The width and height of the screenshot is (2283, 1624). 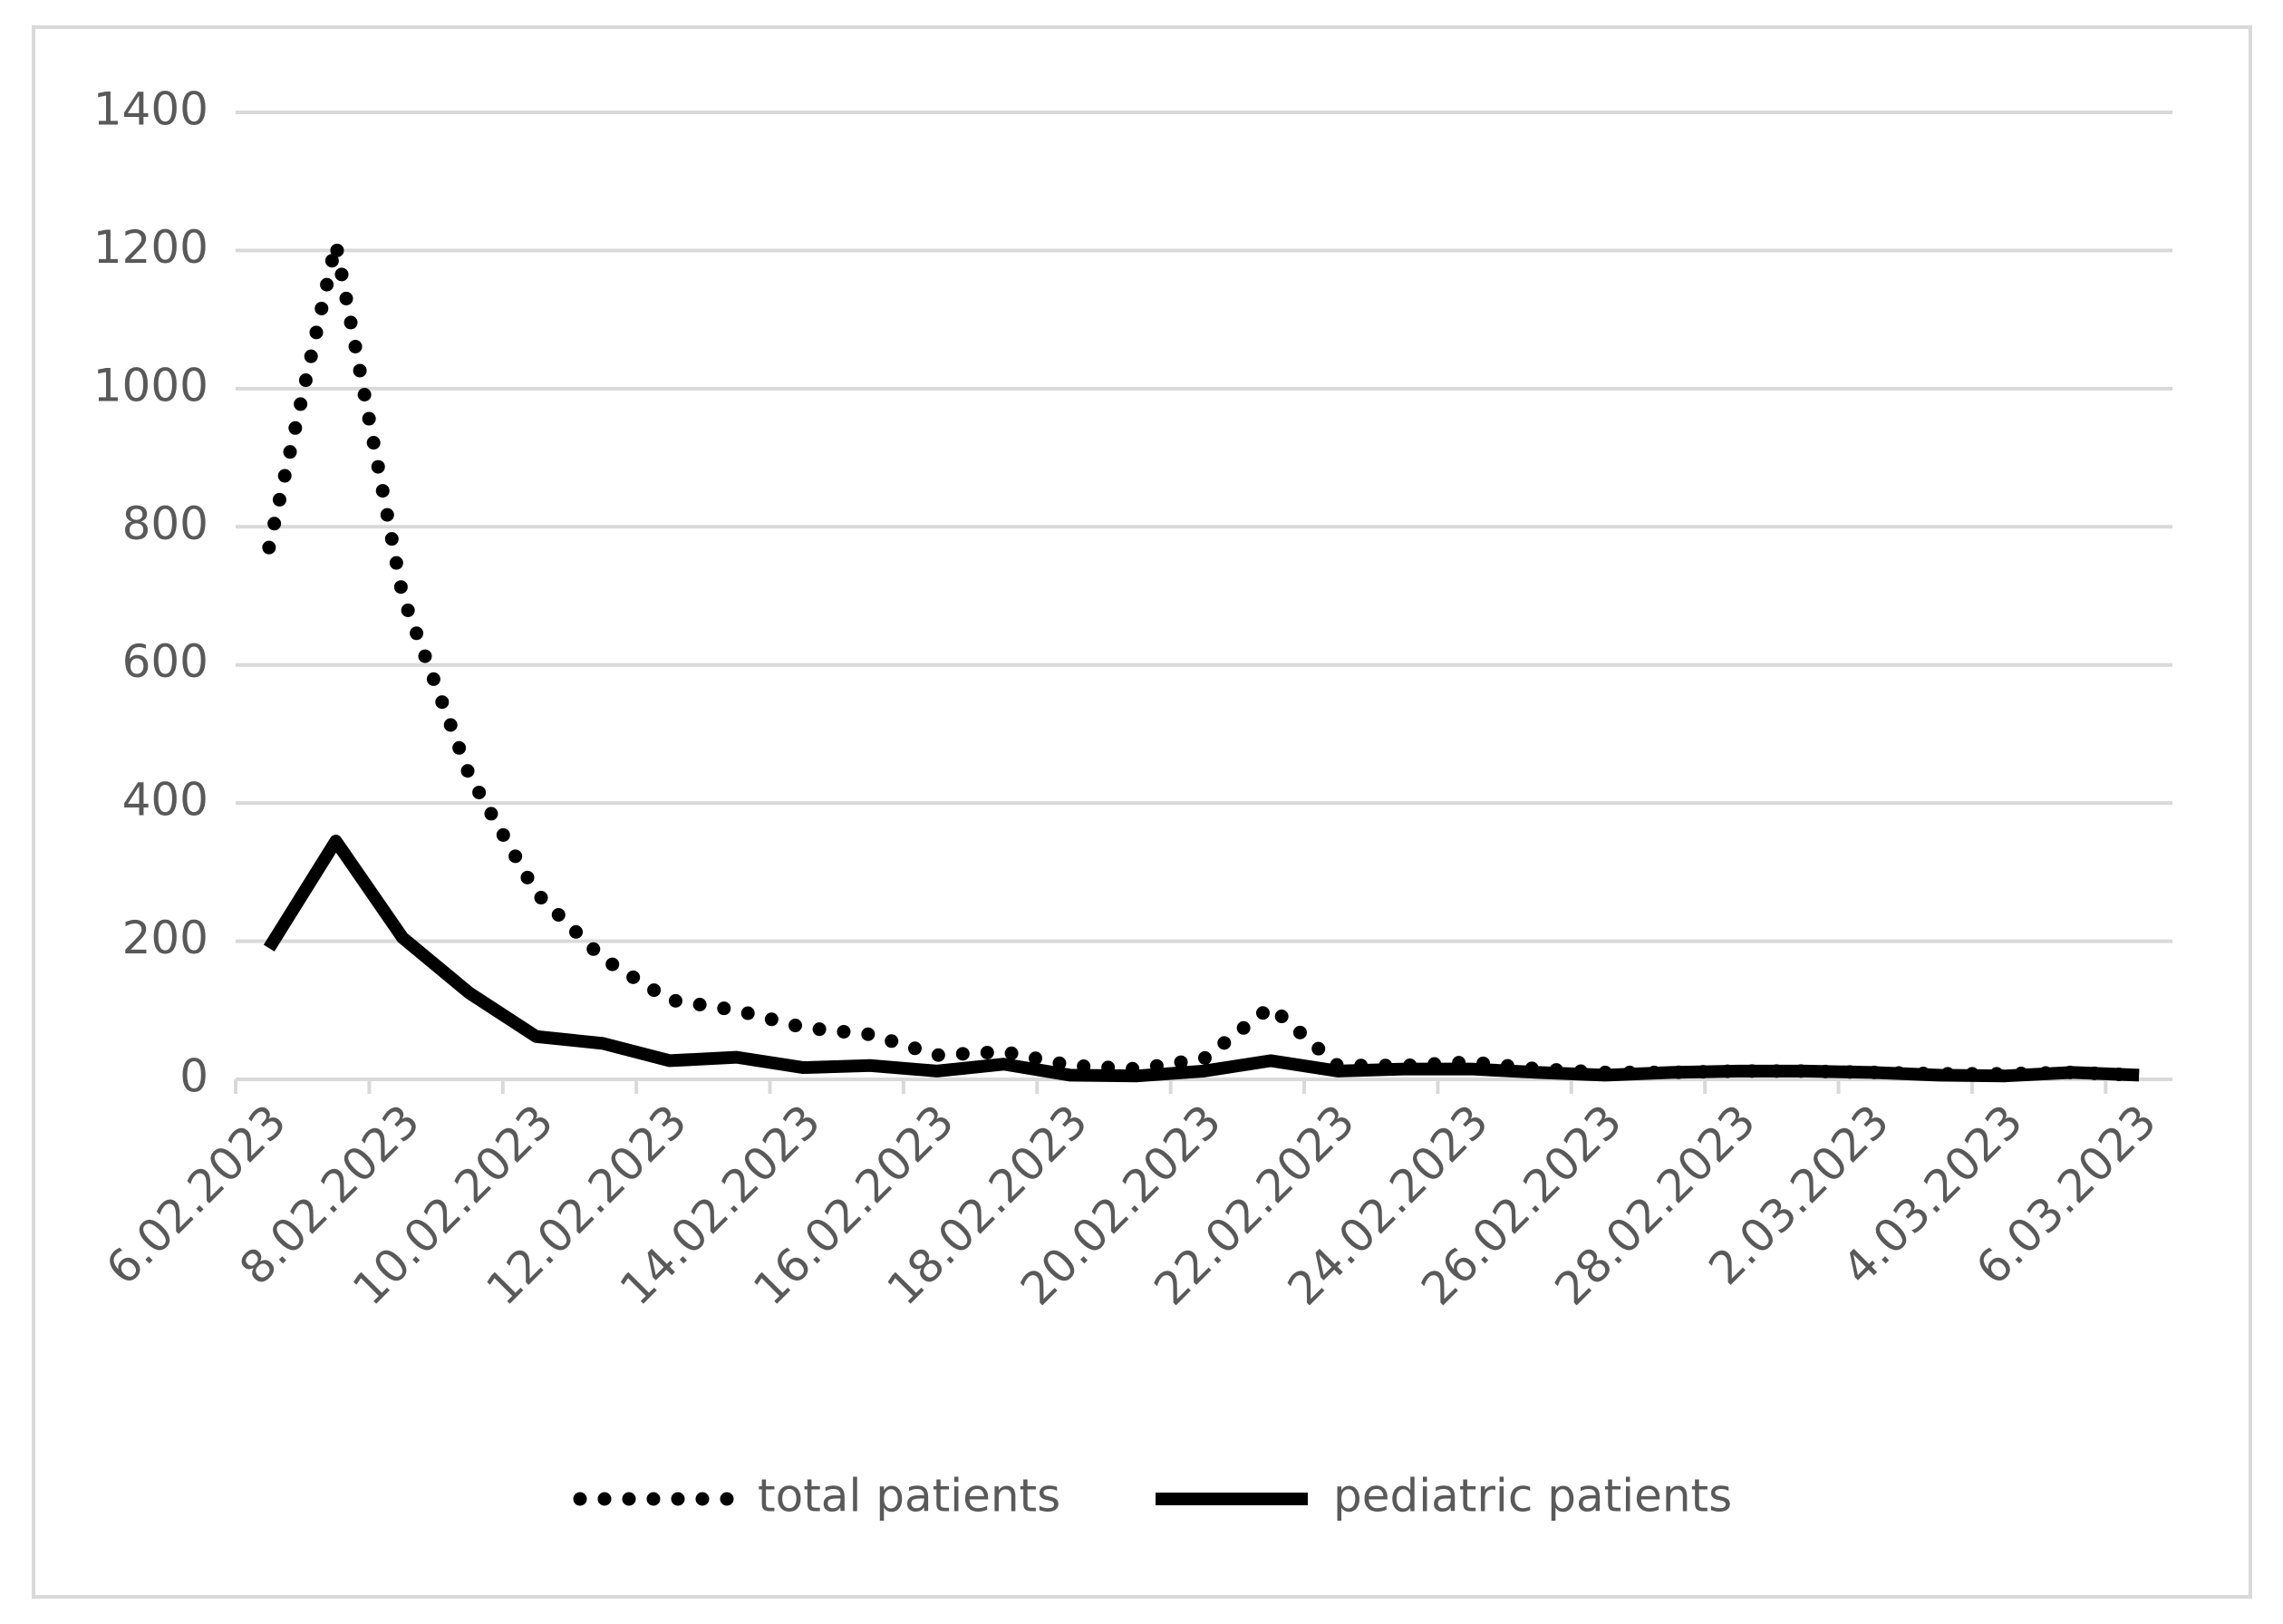 I want to click on y-tick-label: 1200, so click(x=150, y=248).